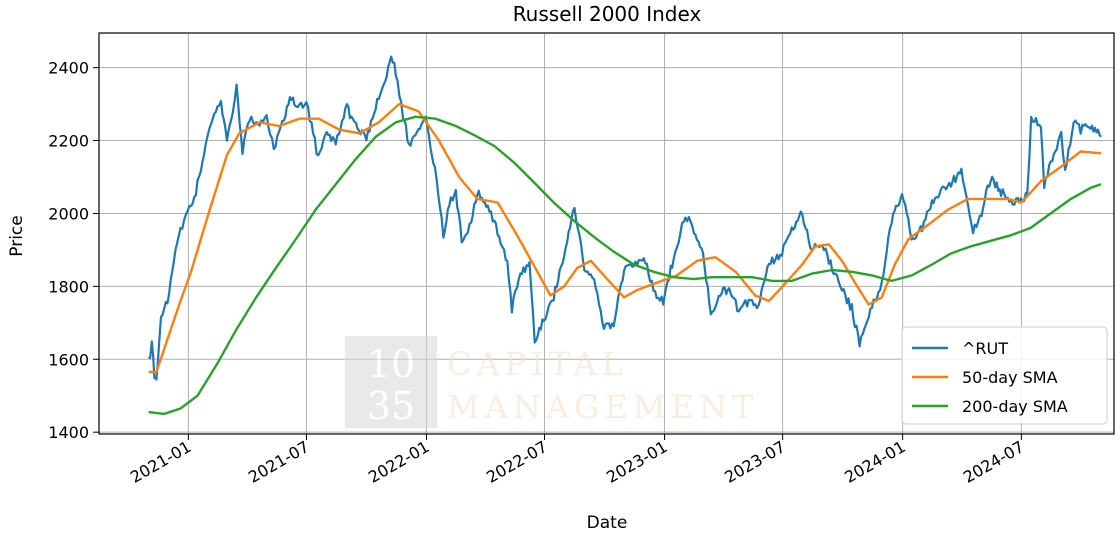  What do you see at coordinates (1015, 406) in the screenshot?
I see `legend-label-sma200: 200-day SMA` at bounding box center [1015, 406].